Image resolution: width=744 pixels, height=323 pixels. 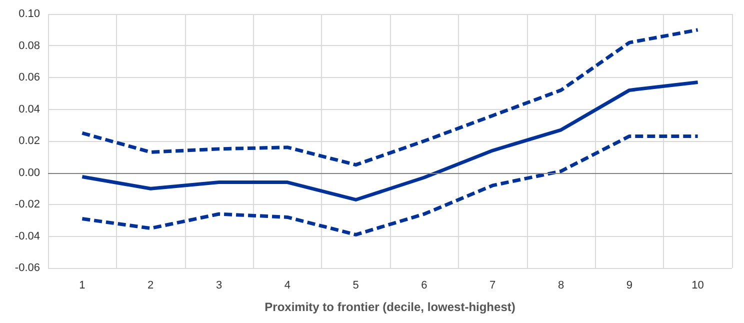 What do you see at coordinates (493, 286) in the screenshot?
I see `x-tick-label: 7` at bounding box center [493, 286].